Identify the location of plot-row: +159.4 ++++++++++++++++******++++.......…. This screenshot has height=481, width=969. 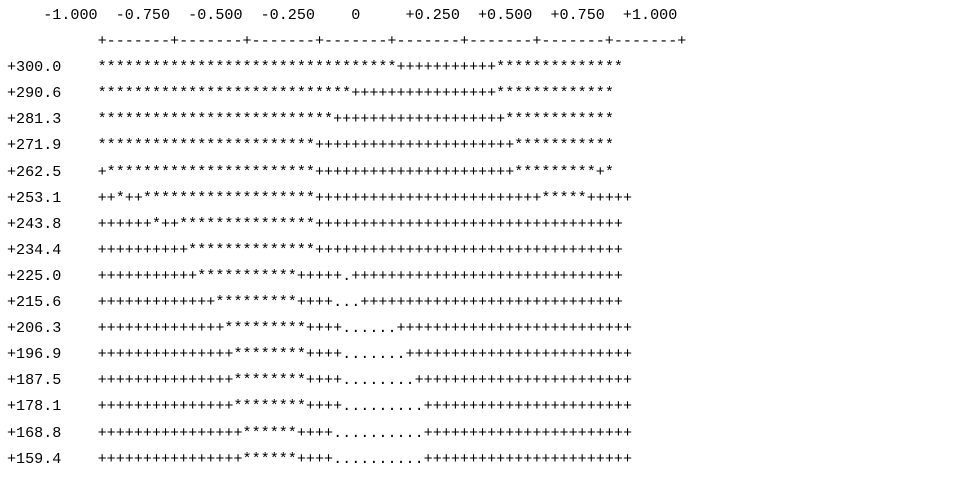
(346, 459).